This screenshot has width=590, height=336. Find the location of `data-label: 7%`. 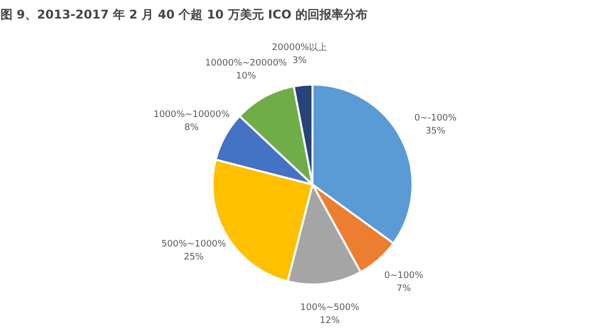

data-label: 7% is located at coordinates (404, 289).